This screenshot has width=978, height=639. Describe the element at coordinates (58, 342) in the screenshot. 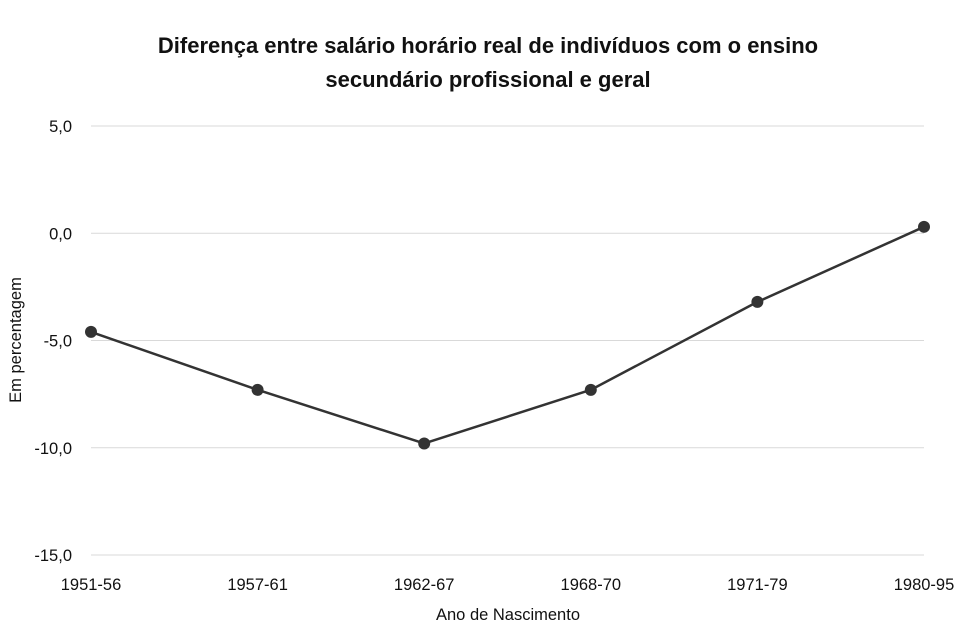

I see `y-tick-label: -5,0` at that location.